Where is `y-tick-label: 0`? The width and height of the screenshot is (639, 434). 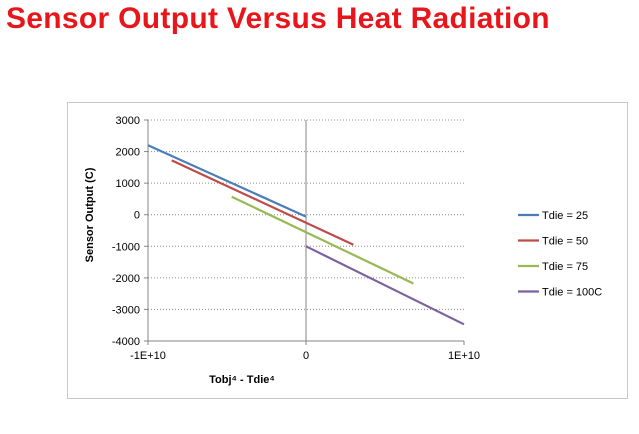 y-tick-label: 0 is located at coordinates (137, 216).